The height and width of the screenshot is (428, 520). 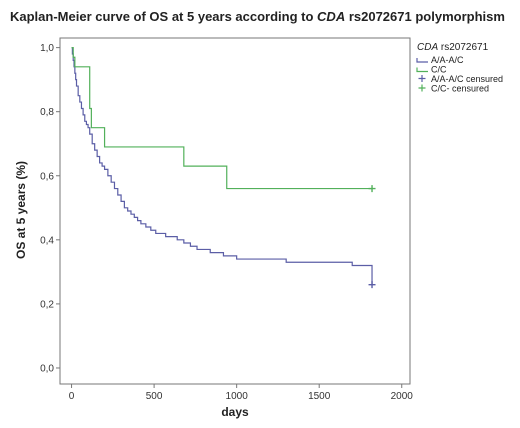 I want to click on legend-swatch-a-a-a-c-censured, so click(x=422, y=78).